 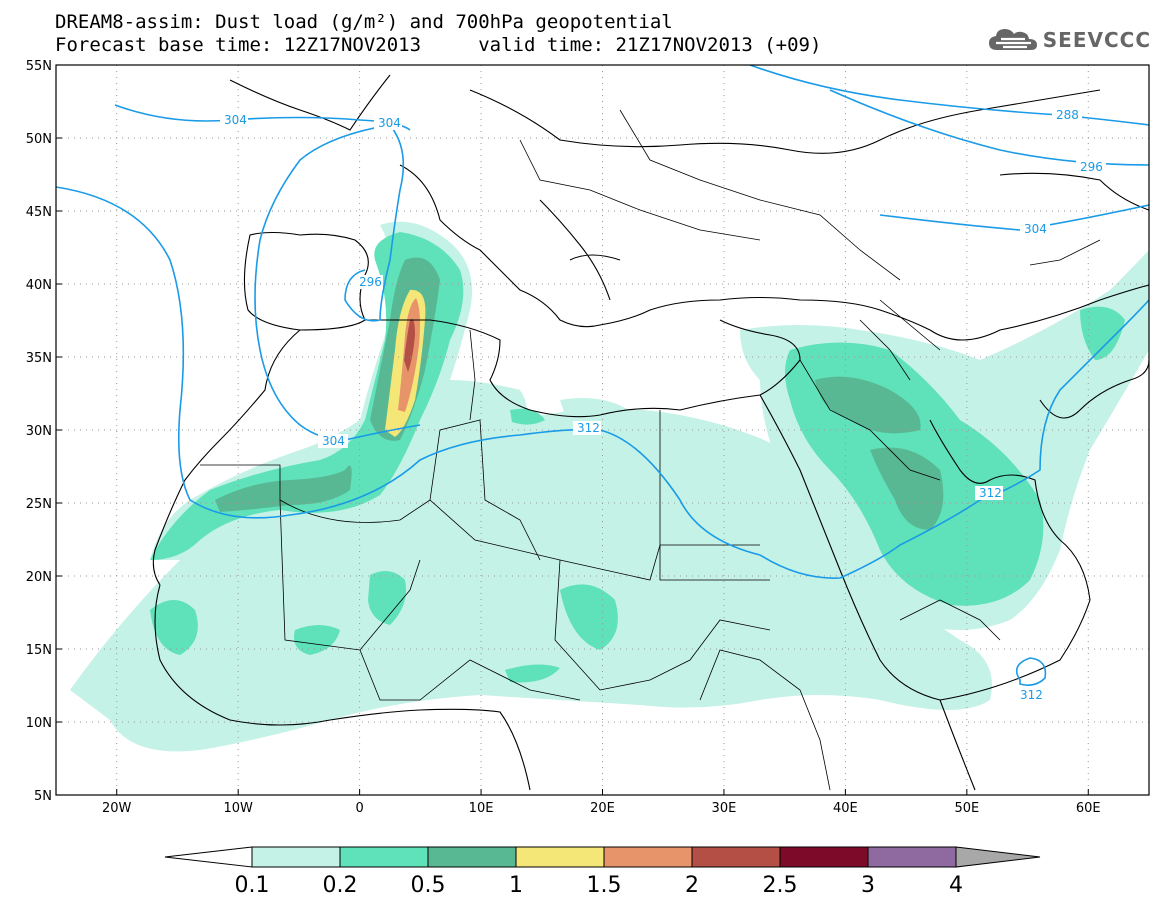 What do you see at coordinates (208, 857) in the screenshot?
I see `colorbar-under-arrow` at bounding box center [208, 857].